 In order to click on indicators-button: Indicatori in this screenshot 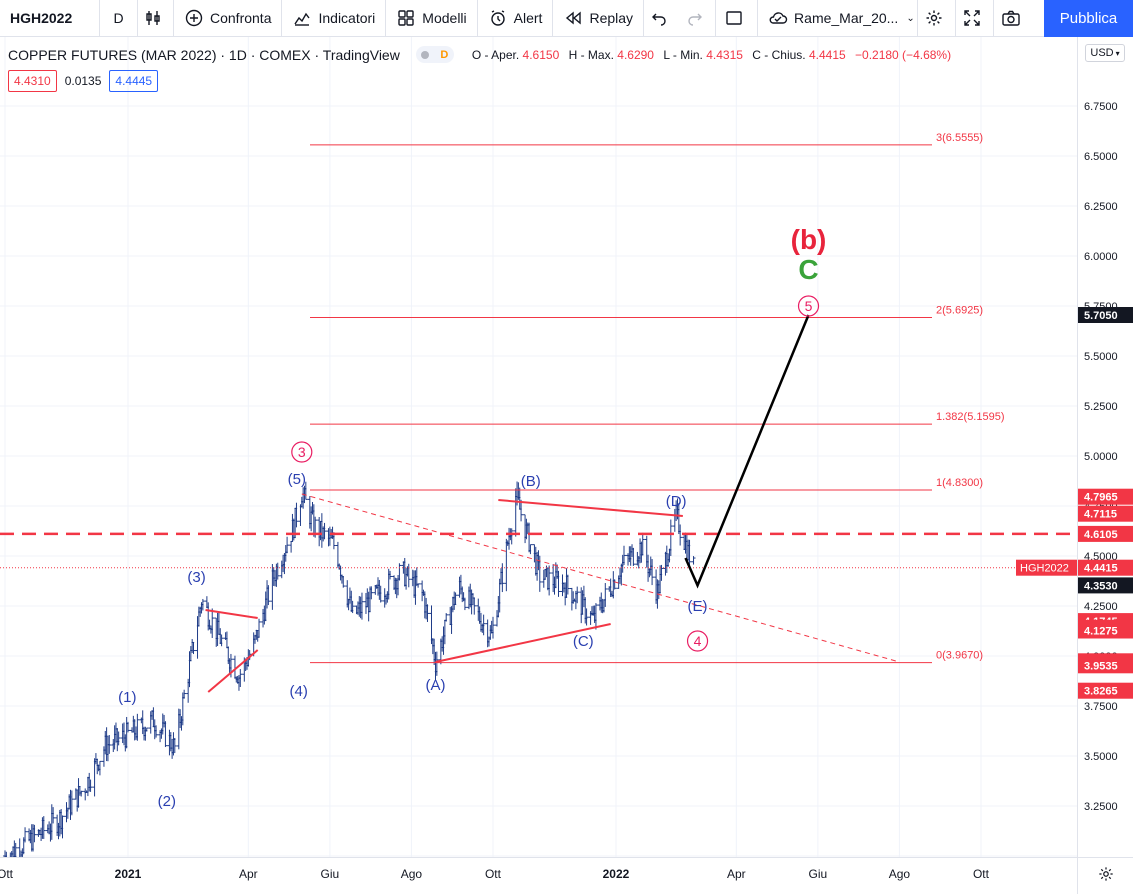, I will do `click(334, 18)`.